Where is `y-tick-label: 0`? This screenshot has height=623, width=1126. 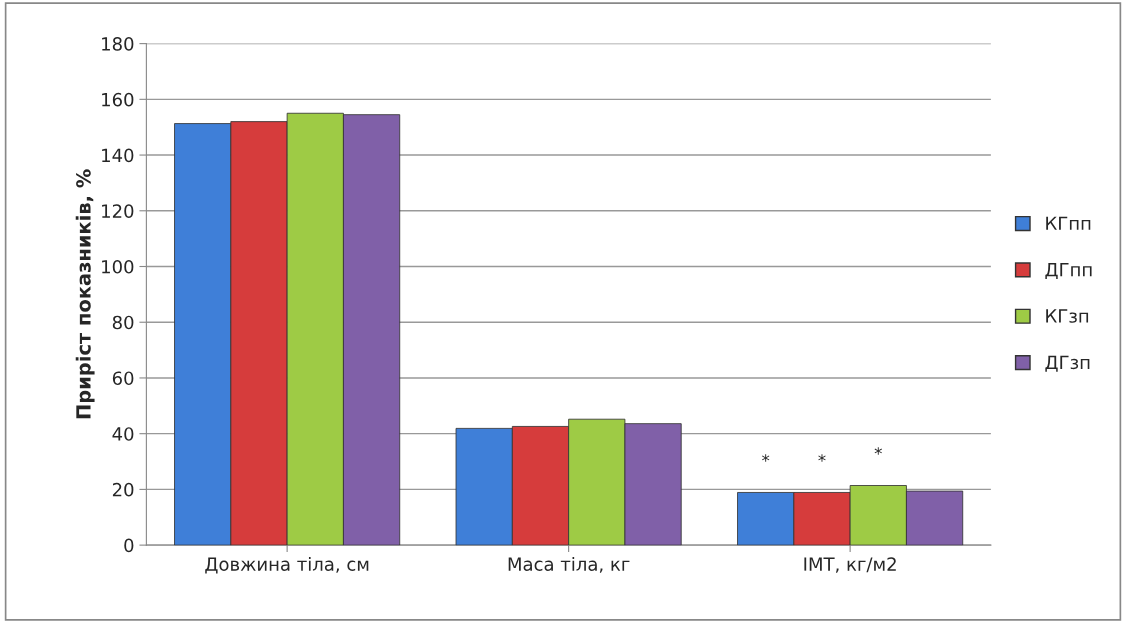 y-tick-label: 0 is located at coordinates (129, 545).